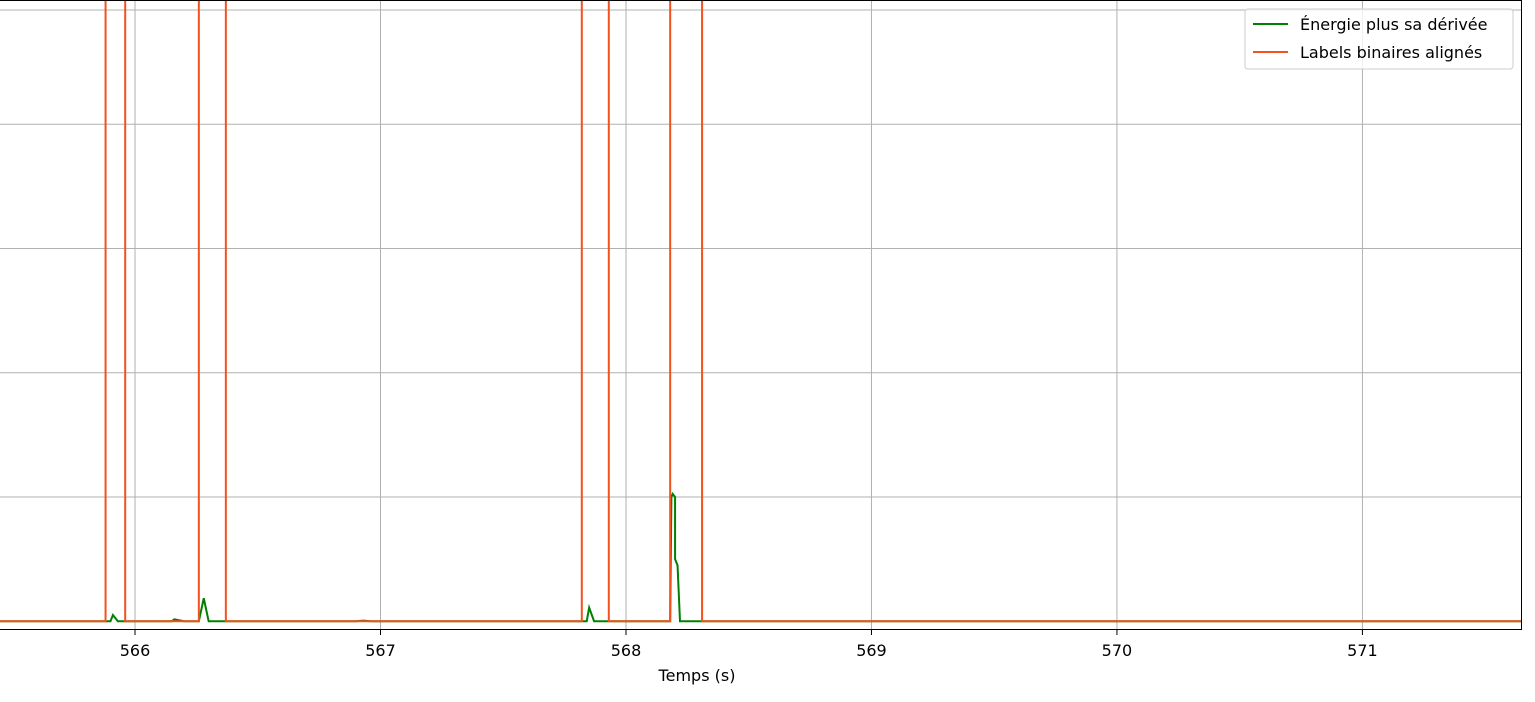  I want to click on legend-label-energie: Énergie plus sa dérivée, so click(1394, 24).